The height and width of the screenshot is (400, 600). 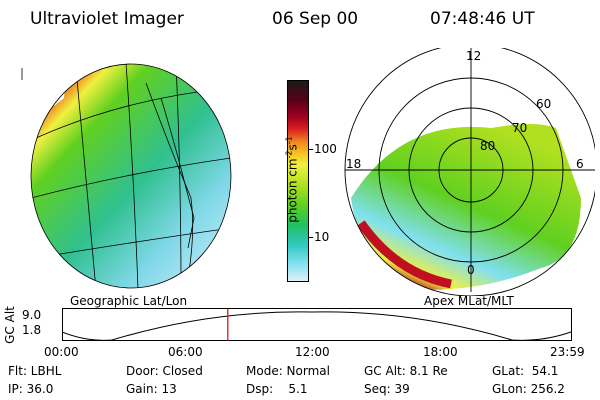 What do you see at coordinates (315, 19) in the screenshot?
I see `observation-date: 06 Sep 00` at bounding box center [315, 19].